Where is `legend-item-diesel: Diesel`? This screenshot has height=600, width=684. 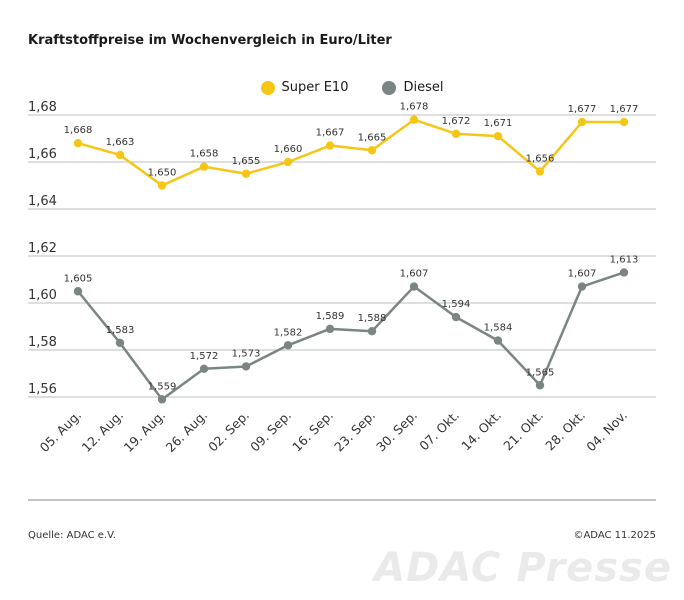 legend-item-diesel: Diesel is located at coordinates (413, 87).